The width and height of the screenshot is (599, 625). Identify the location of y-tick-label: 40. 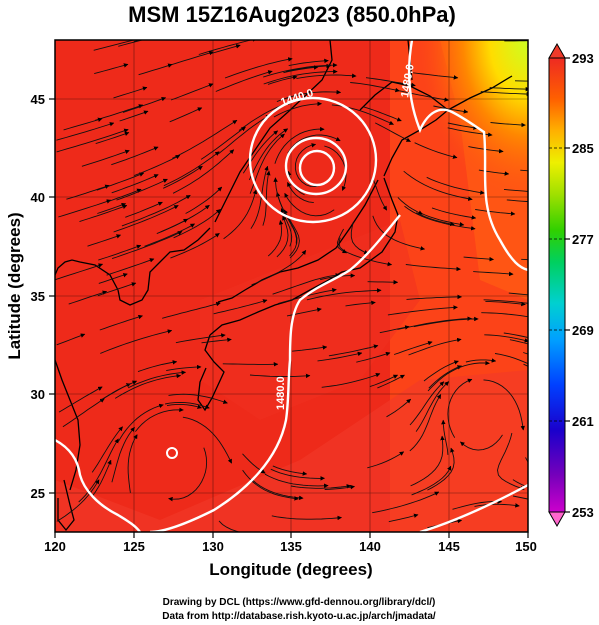
(38, 197).